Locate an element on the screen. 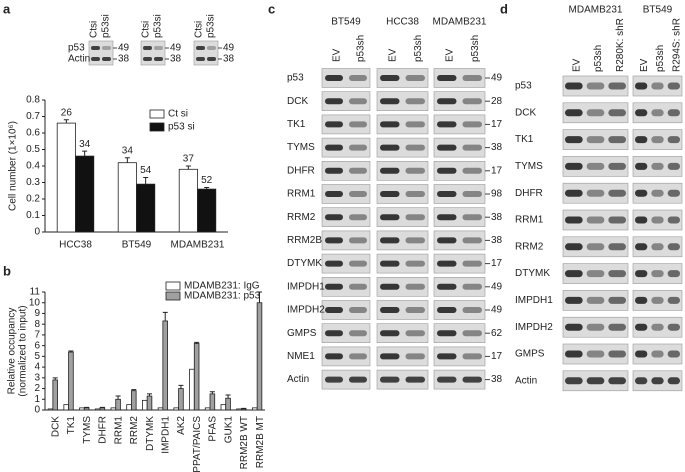 This screenshot has height=472, width=685. x-tick-label: HCC38 is located at coordinates (75, 245).